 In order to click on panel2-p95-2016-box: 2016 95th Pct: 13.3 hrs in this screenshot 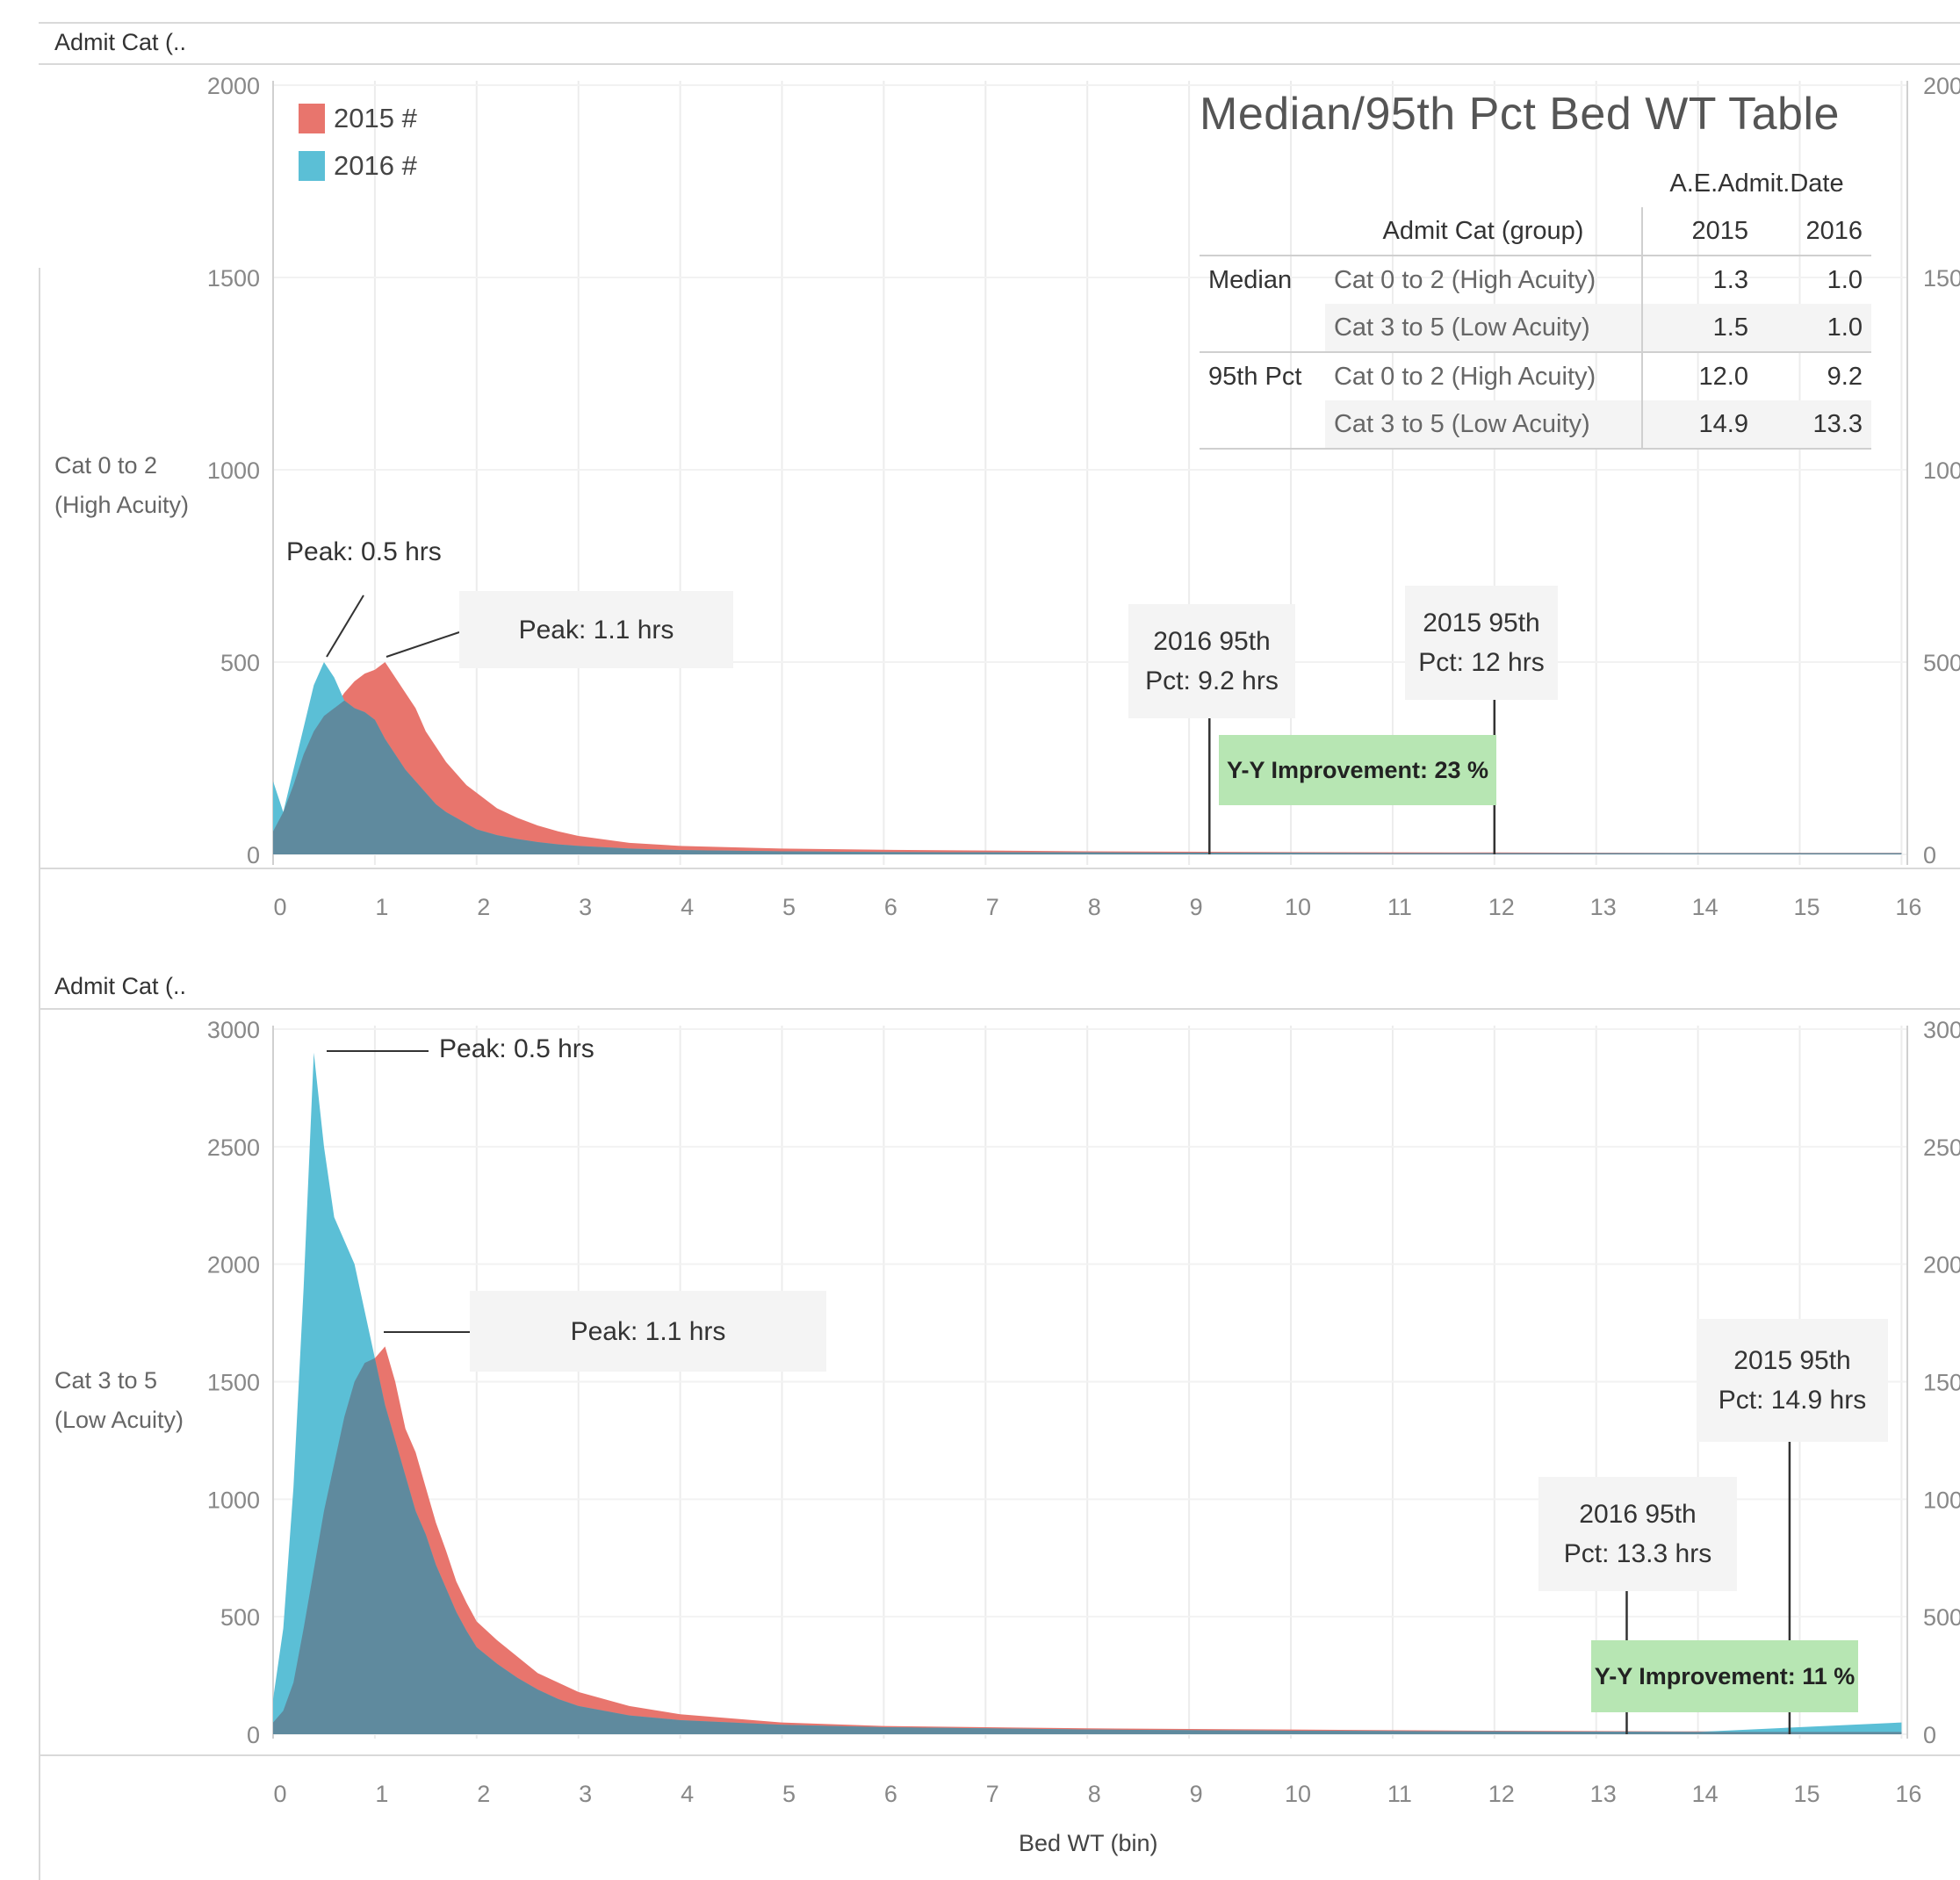, I will do `click(1637, 1534)`.